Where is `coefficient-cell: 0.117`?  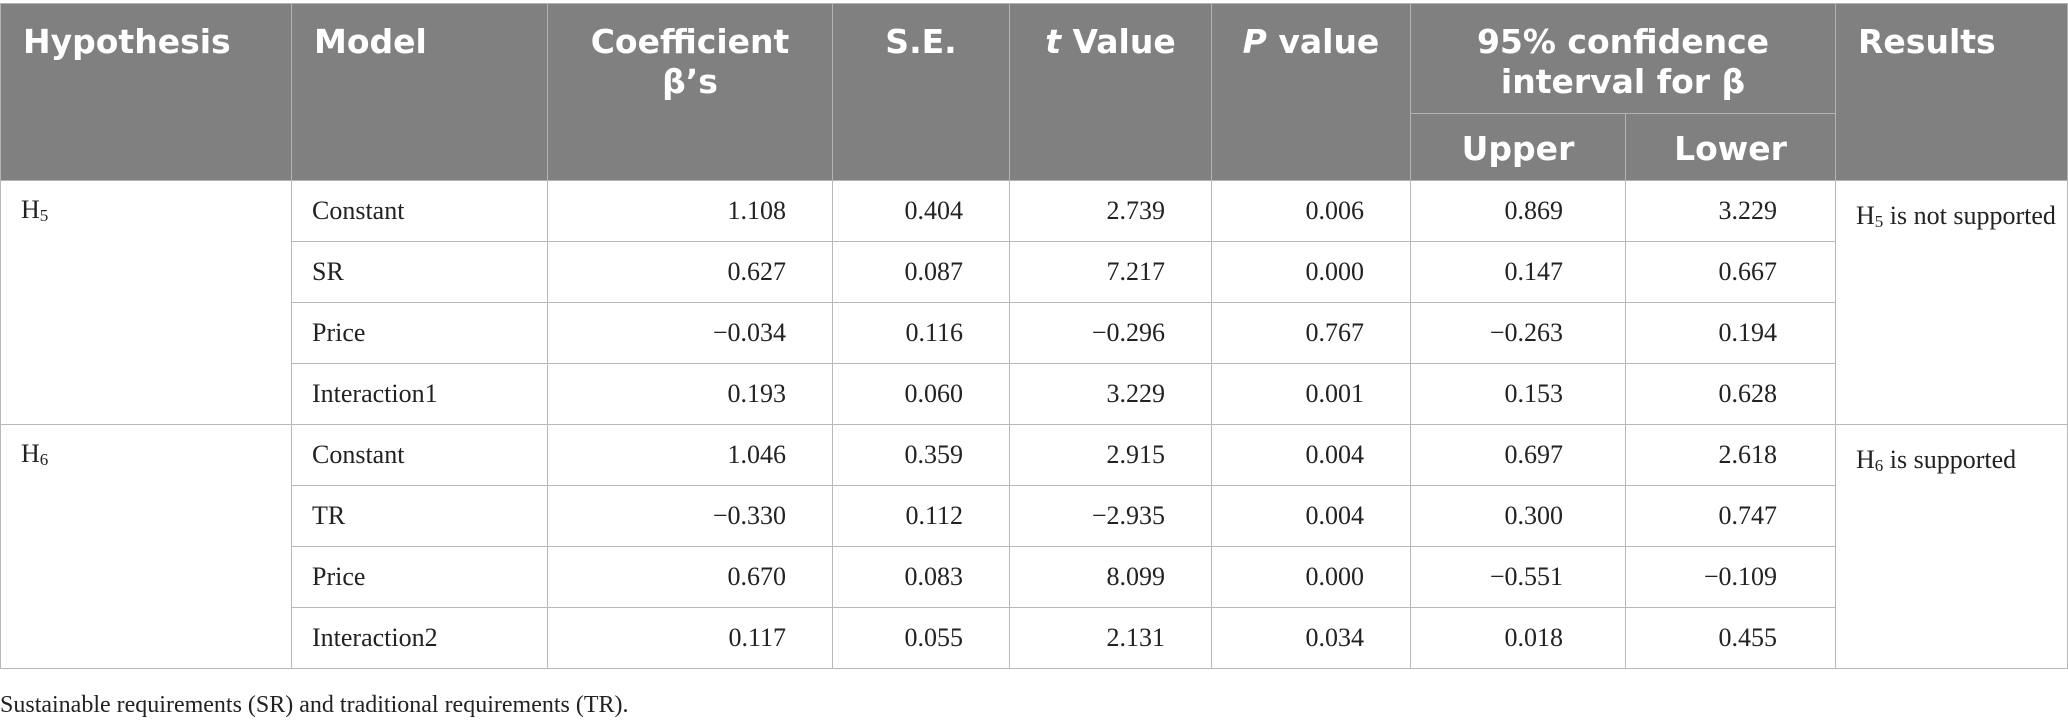 coefficient-cell: 0.117 is located at coordinates (690, 638).